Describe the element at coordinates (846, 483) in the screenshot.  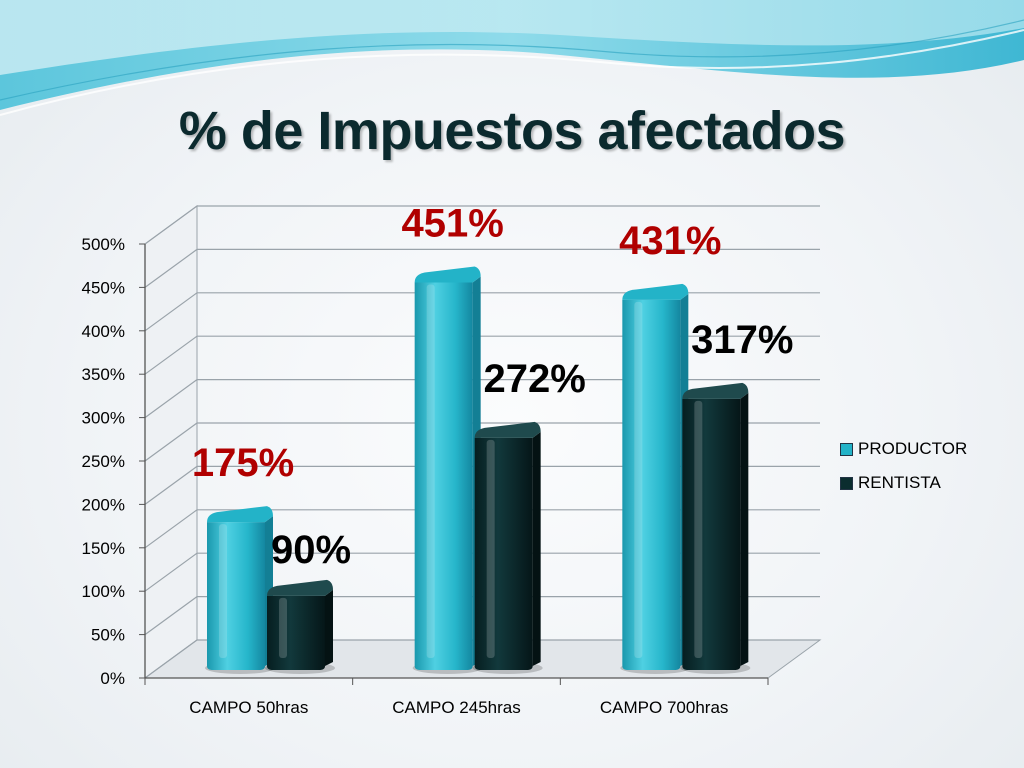
I see `legend-swatch-rentista` at that location.